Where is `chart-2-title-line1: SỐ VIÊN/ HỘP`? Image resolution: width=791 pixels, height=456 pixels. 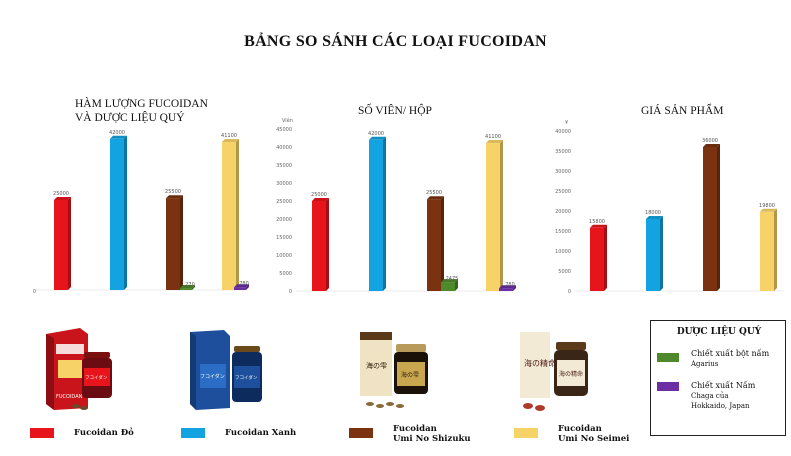
chart-2-title-line1: SỐ VIÊN/ HỘP is located at coordinates (395, 111).